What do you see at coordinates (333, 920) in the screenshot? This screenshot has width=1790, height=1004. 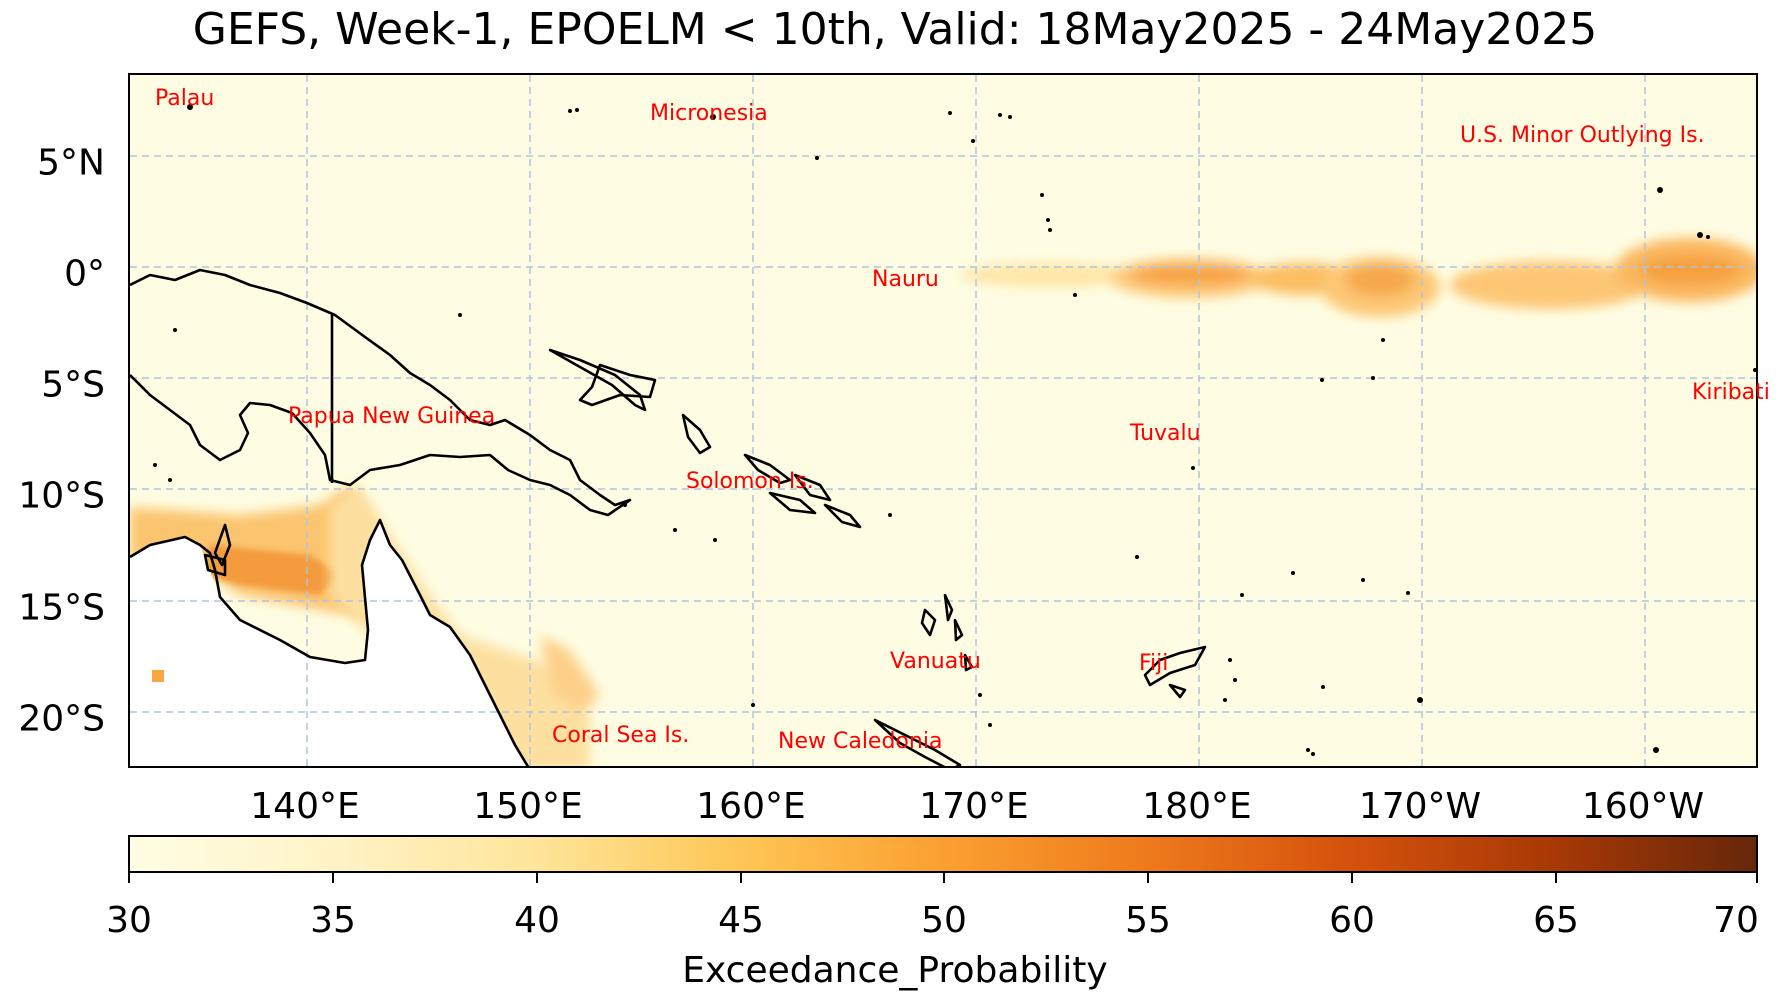 I see `colorbar-tick-label-35: 35` at bounding box center [333, 920].